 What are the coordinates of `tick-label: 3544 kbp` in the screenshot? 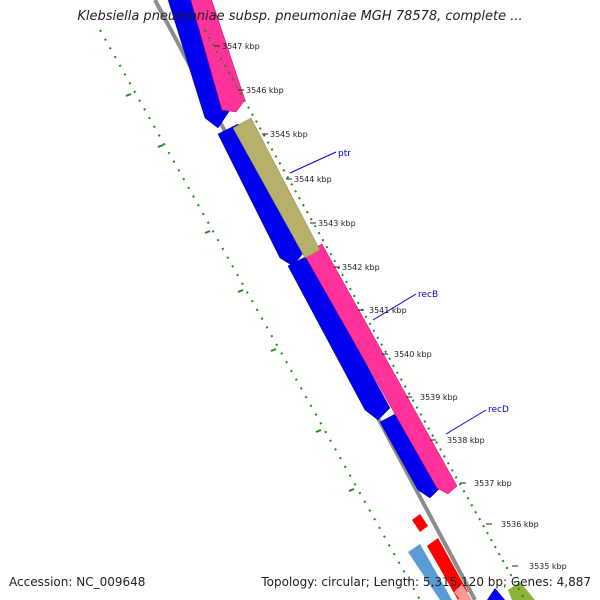 It's located at (313, 179).